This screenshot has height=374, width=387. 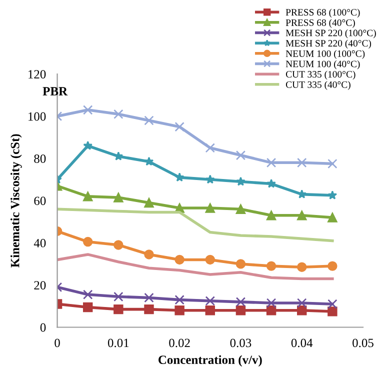 What do you see at coordinates (43, 327) in the screenshot?
I see `y-tick-label: 0` at bounding box center [43, 327].